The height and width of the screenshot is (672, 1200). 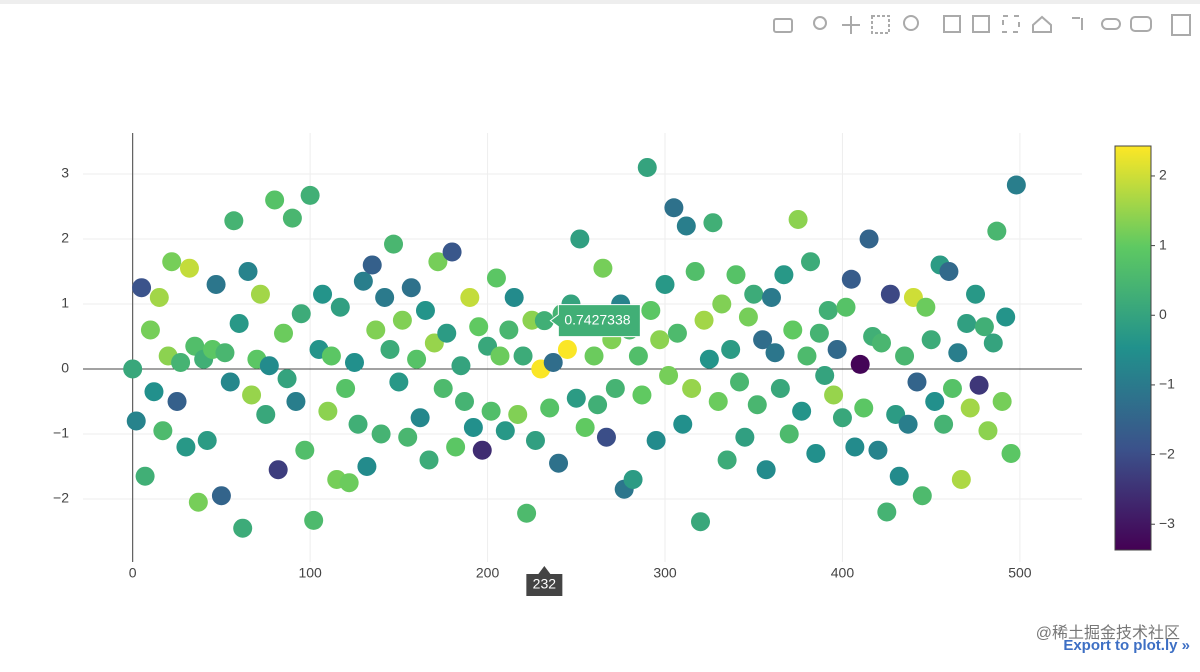 What do you see at coordinates (1181, 25) in the screenshot?
I see `plotly-logo` at bounding box center [1181, 25].